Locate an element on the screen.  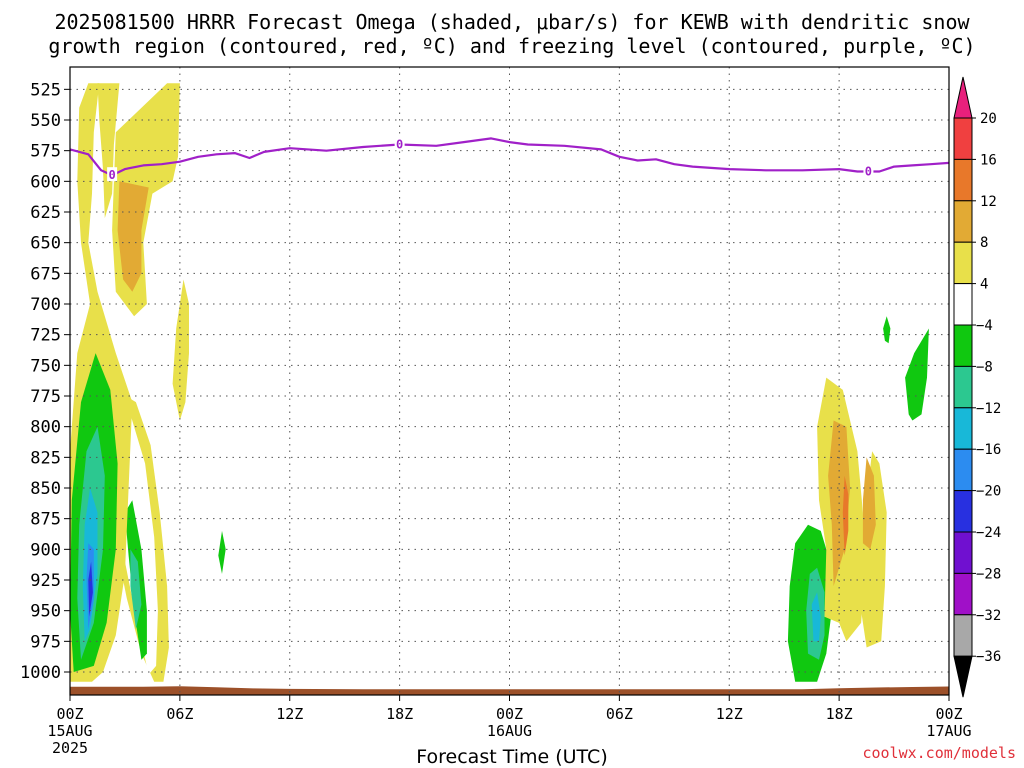
colorbar: 20 16 12 8 4 −4 −8 −12 −16 −20 −24 −28 −32 −36 is located at coordinates (977, 387).